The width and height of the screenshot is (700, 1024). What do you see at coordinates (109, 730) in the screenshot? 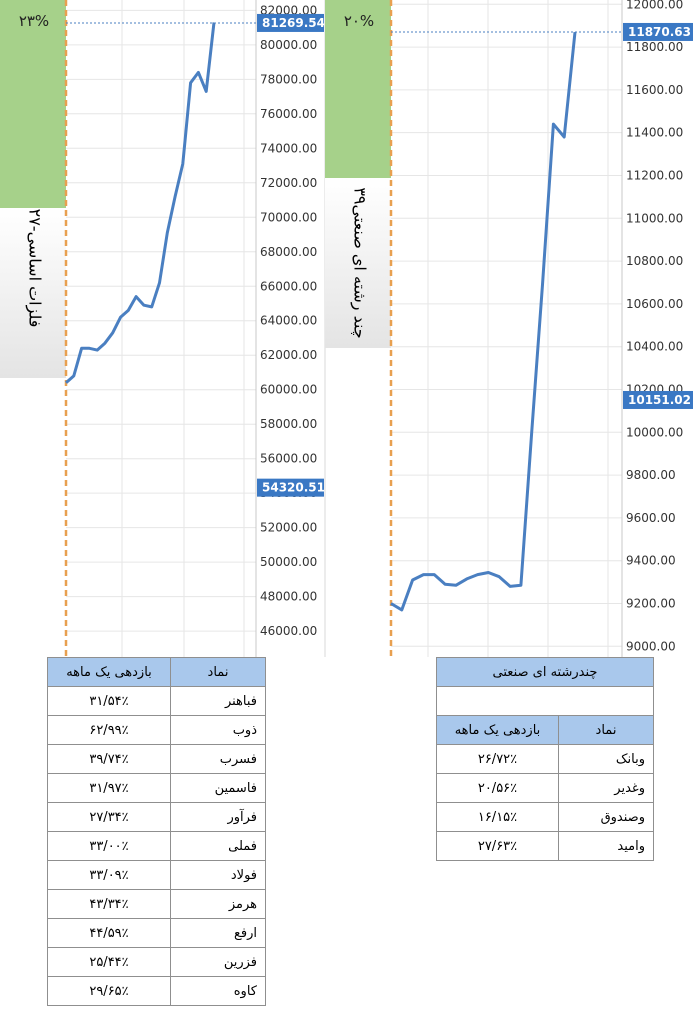
I see `return-cell: ۶۲/۹۹٪` at bounding box center [109, 730].